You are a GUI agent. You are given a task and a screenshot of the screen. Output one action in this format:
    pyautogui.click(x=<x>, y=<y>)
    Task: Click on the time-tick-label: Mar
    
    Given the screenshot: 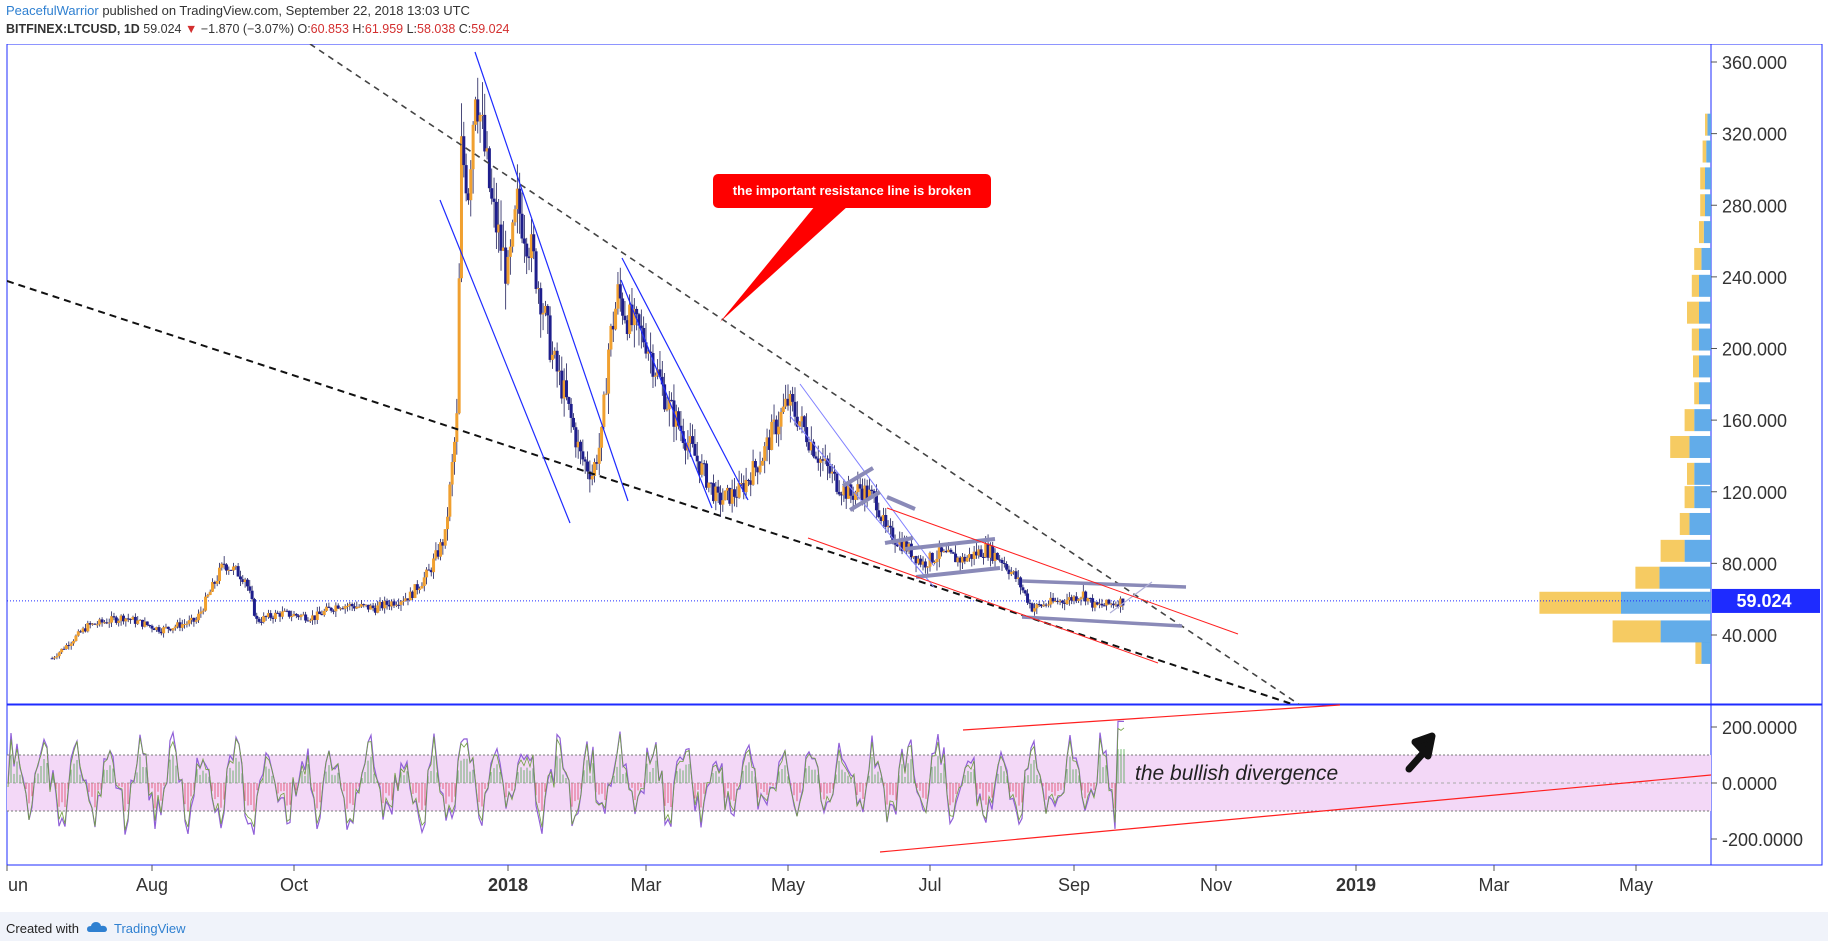 What is the action you would take?
    pyautogui.click(x=646, y=885)
    